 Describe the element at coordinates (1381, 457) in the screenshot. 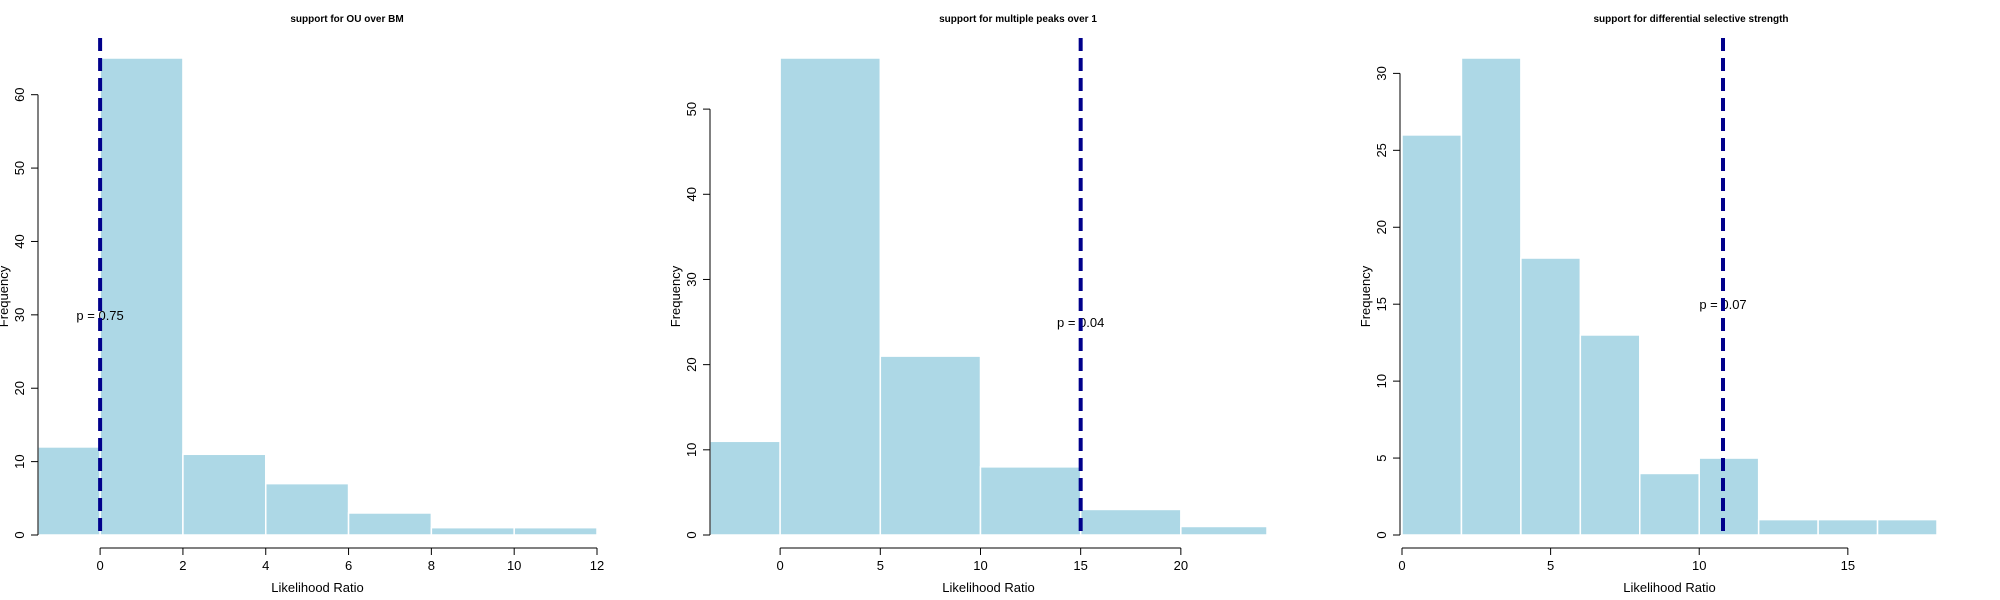

I see `y-tick-label: 5` at that location.